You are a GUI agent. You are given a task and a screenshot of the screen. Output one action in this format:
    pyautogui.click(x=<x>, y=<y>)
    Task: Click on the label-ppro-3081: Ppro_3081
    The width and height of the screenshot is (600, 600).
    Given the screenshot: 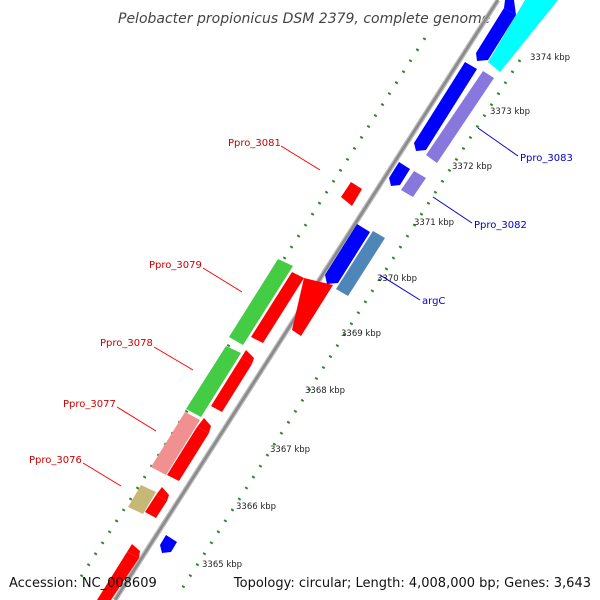 What is the action you would take?
    pyautogui.click(x=254, y=143)
    